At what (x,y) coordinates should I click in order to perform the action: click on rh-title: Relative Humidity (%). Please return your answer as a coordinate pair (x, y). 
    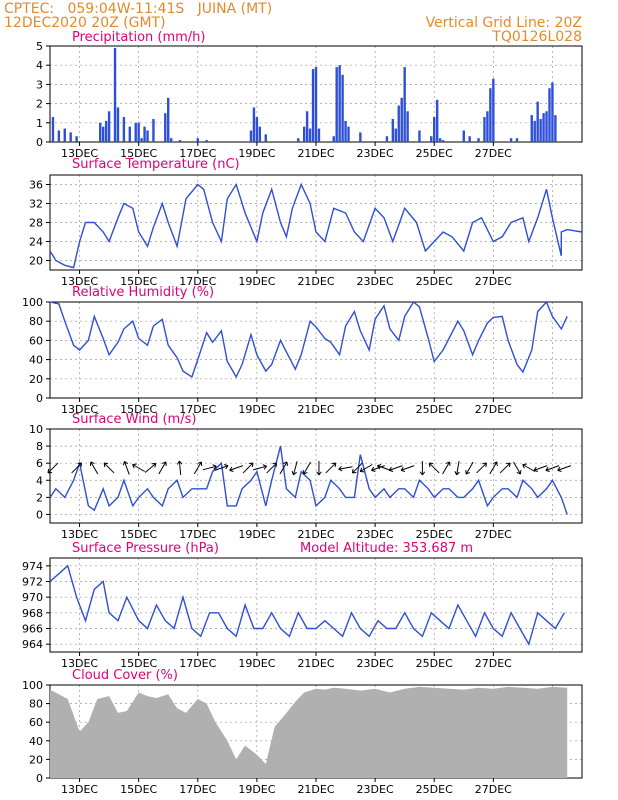
    Looking at the image, I should click on (143, 292).